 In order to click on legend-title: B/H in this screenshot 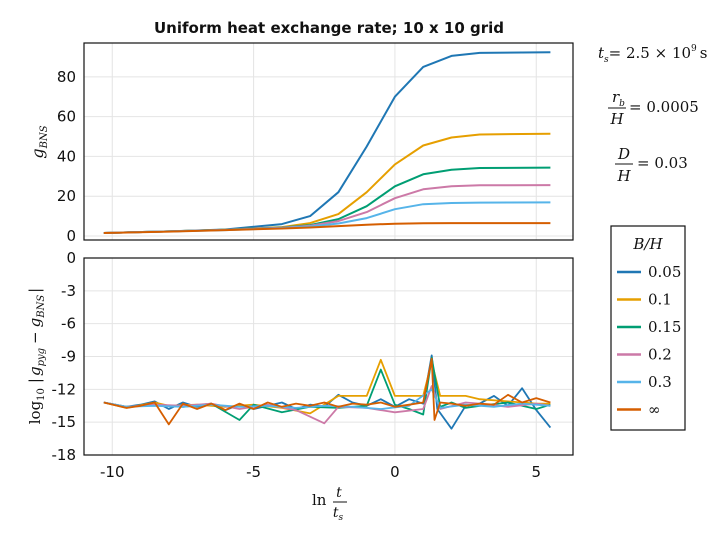, I will do `click(647, 244)`.